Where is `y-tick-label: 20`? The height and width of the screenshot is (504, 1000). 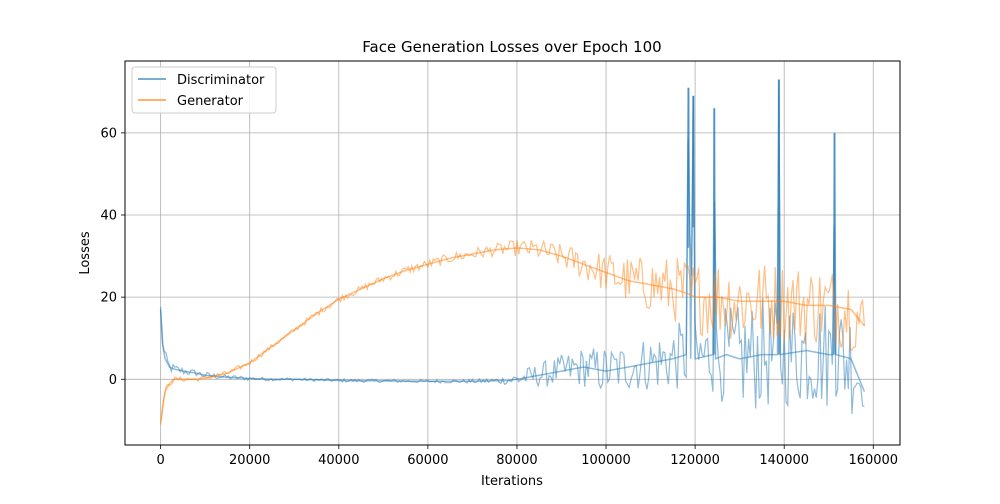
y-tick-label: 20 is located at coordinates (108, 298).